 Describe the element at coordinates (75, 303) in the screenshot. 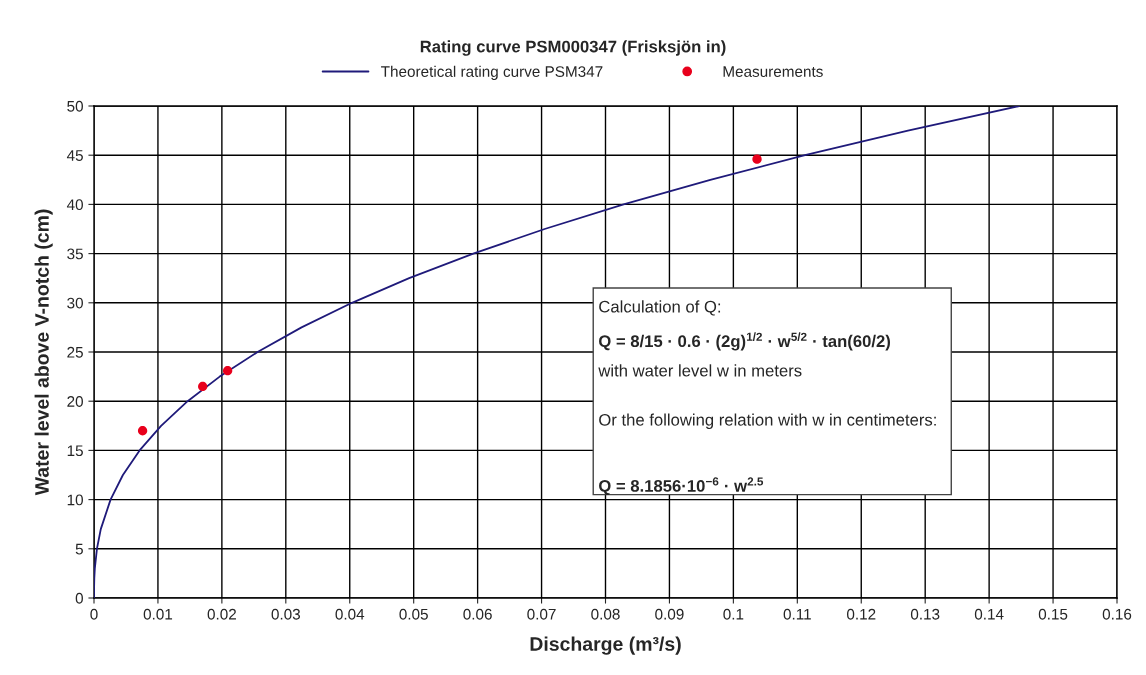

I see `y-tick-label: 30` at that location.